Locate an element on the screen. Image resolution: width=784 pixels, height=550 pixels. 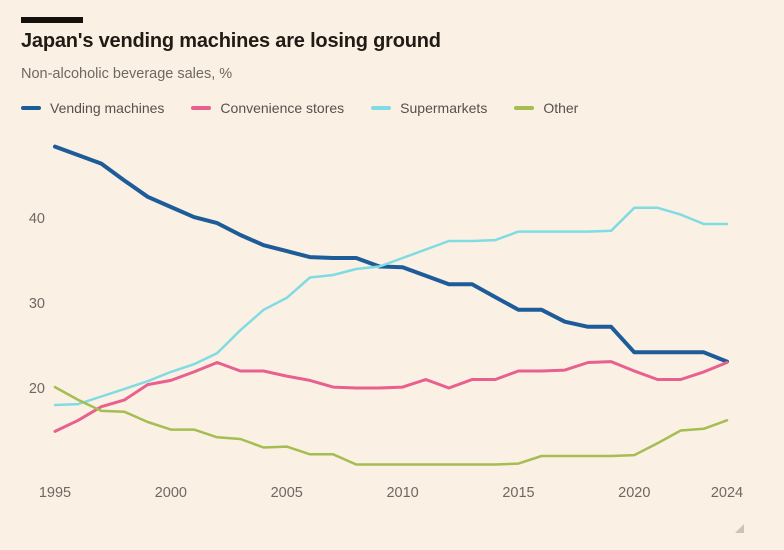
legend-swatch-convenience-stores is located at coordinates (201, 108).